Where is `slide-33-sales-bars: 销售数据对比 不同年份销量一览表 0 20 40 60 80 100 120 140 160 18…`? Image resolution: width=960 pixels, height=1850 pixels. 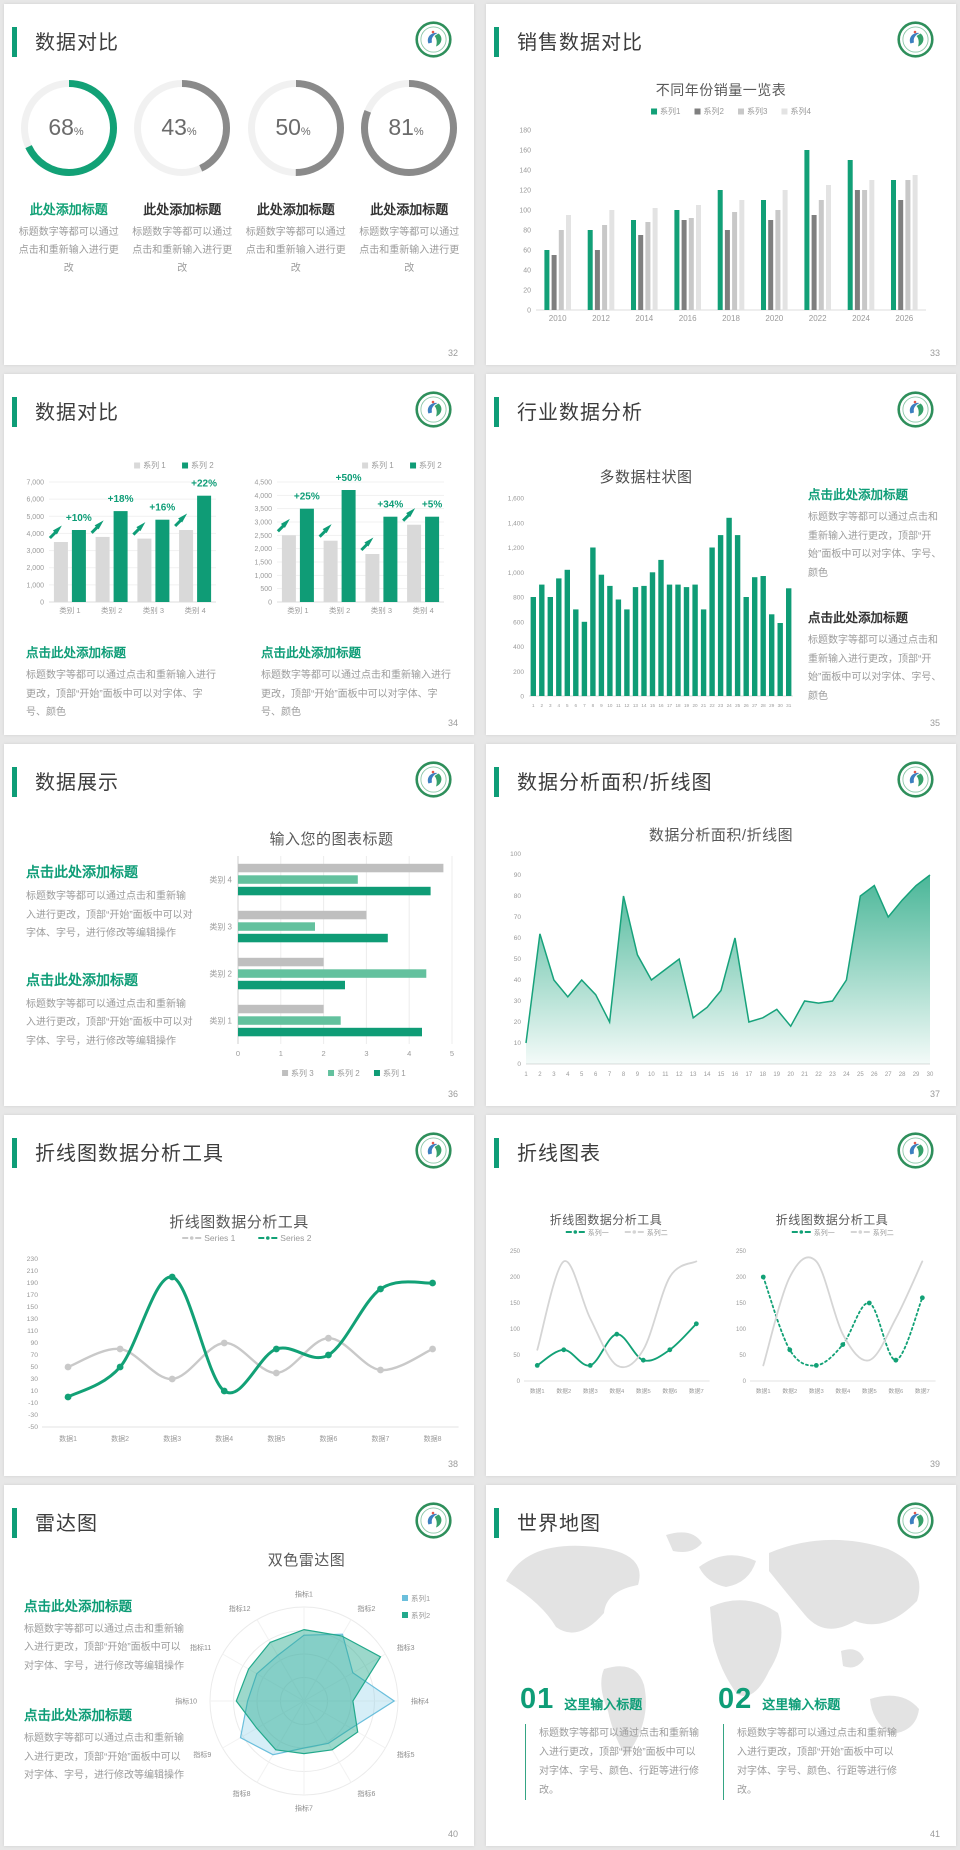 slide-33-sales-bars: 销售数据对比 不同年份销量一览表 0 20 40 60 80 100 120 140 160 18… is located at coordinates (721, 185).